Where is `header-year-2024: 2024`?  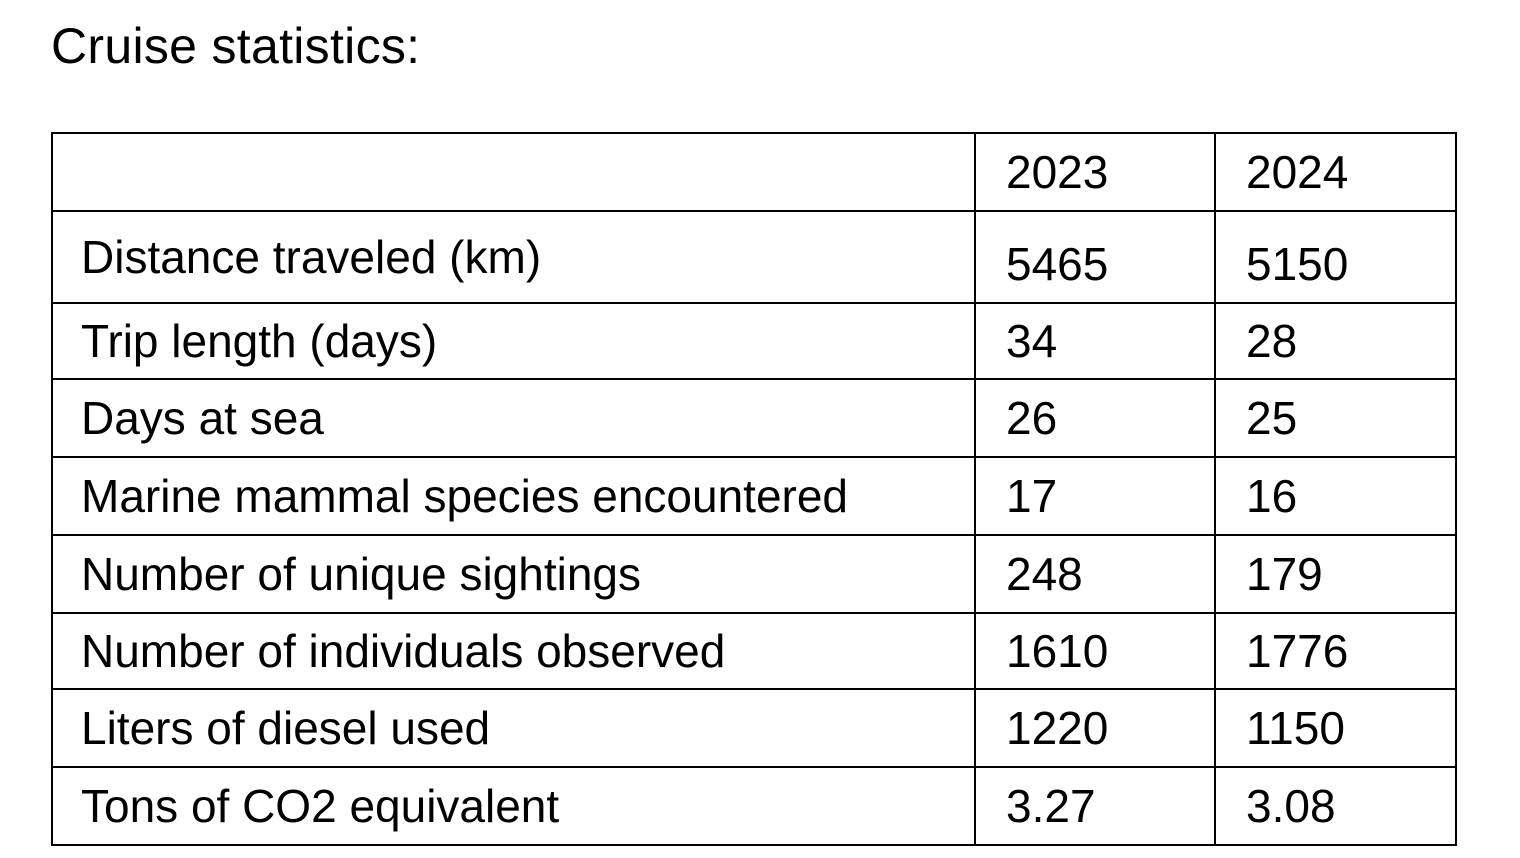 header-year-2024: 2024 is located at coordinates (1335, 172).